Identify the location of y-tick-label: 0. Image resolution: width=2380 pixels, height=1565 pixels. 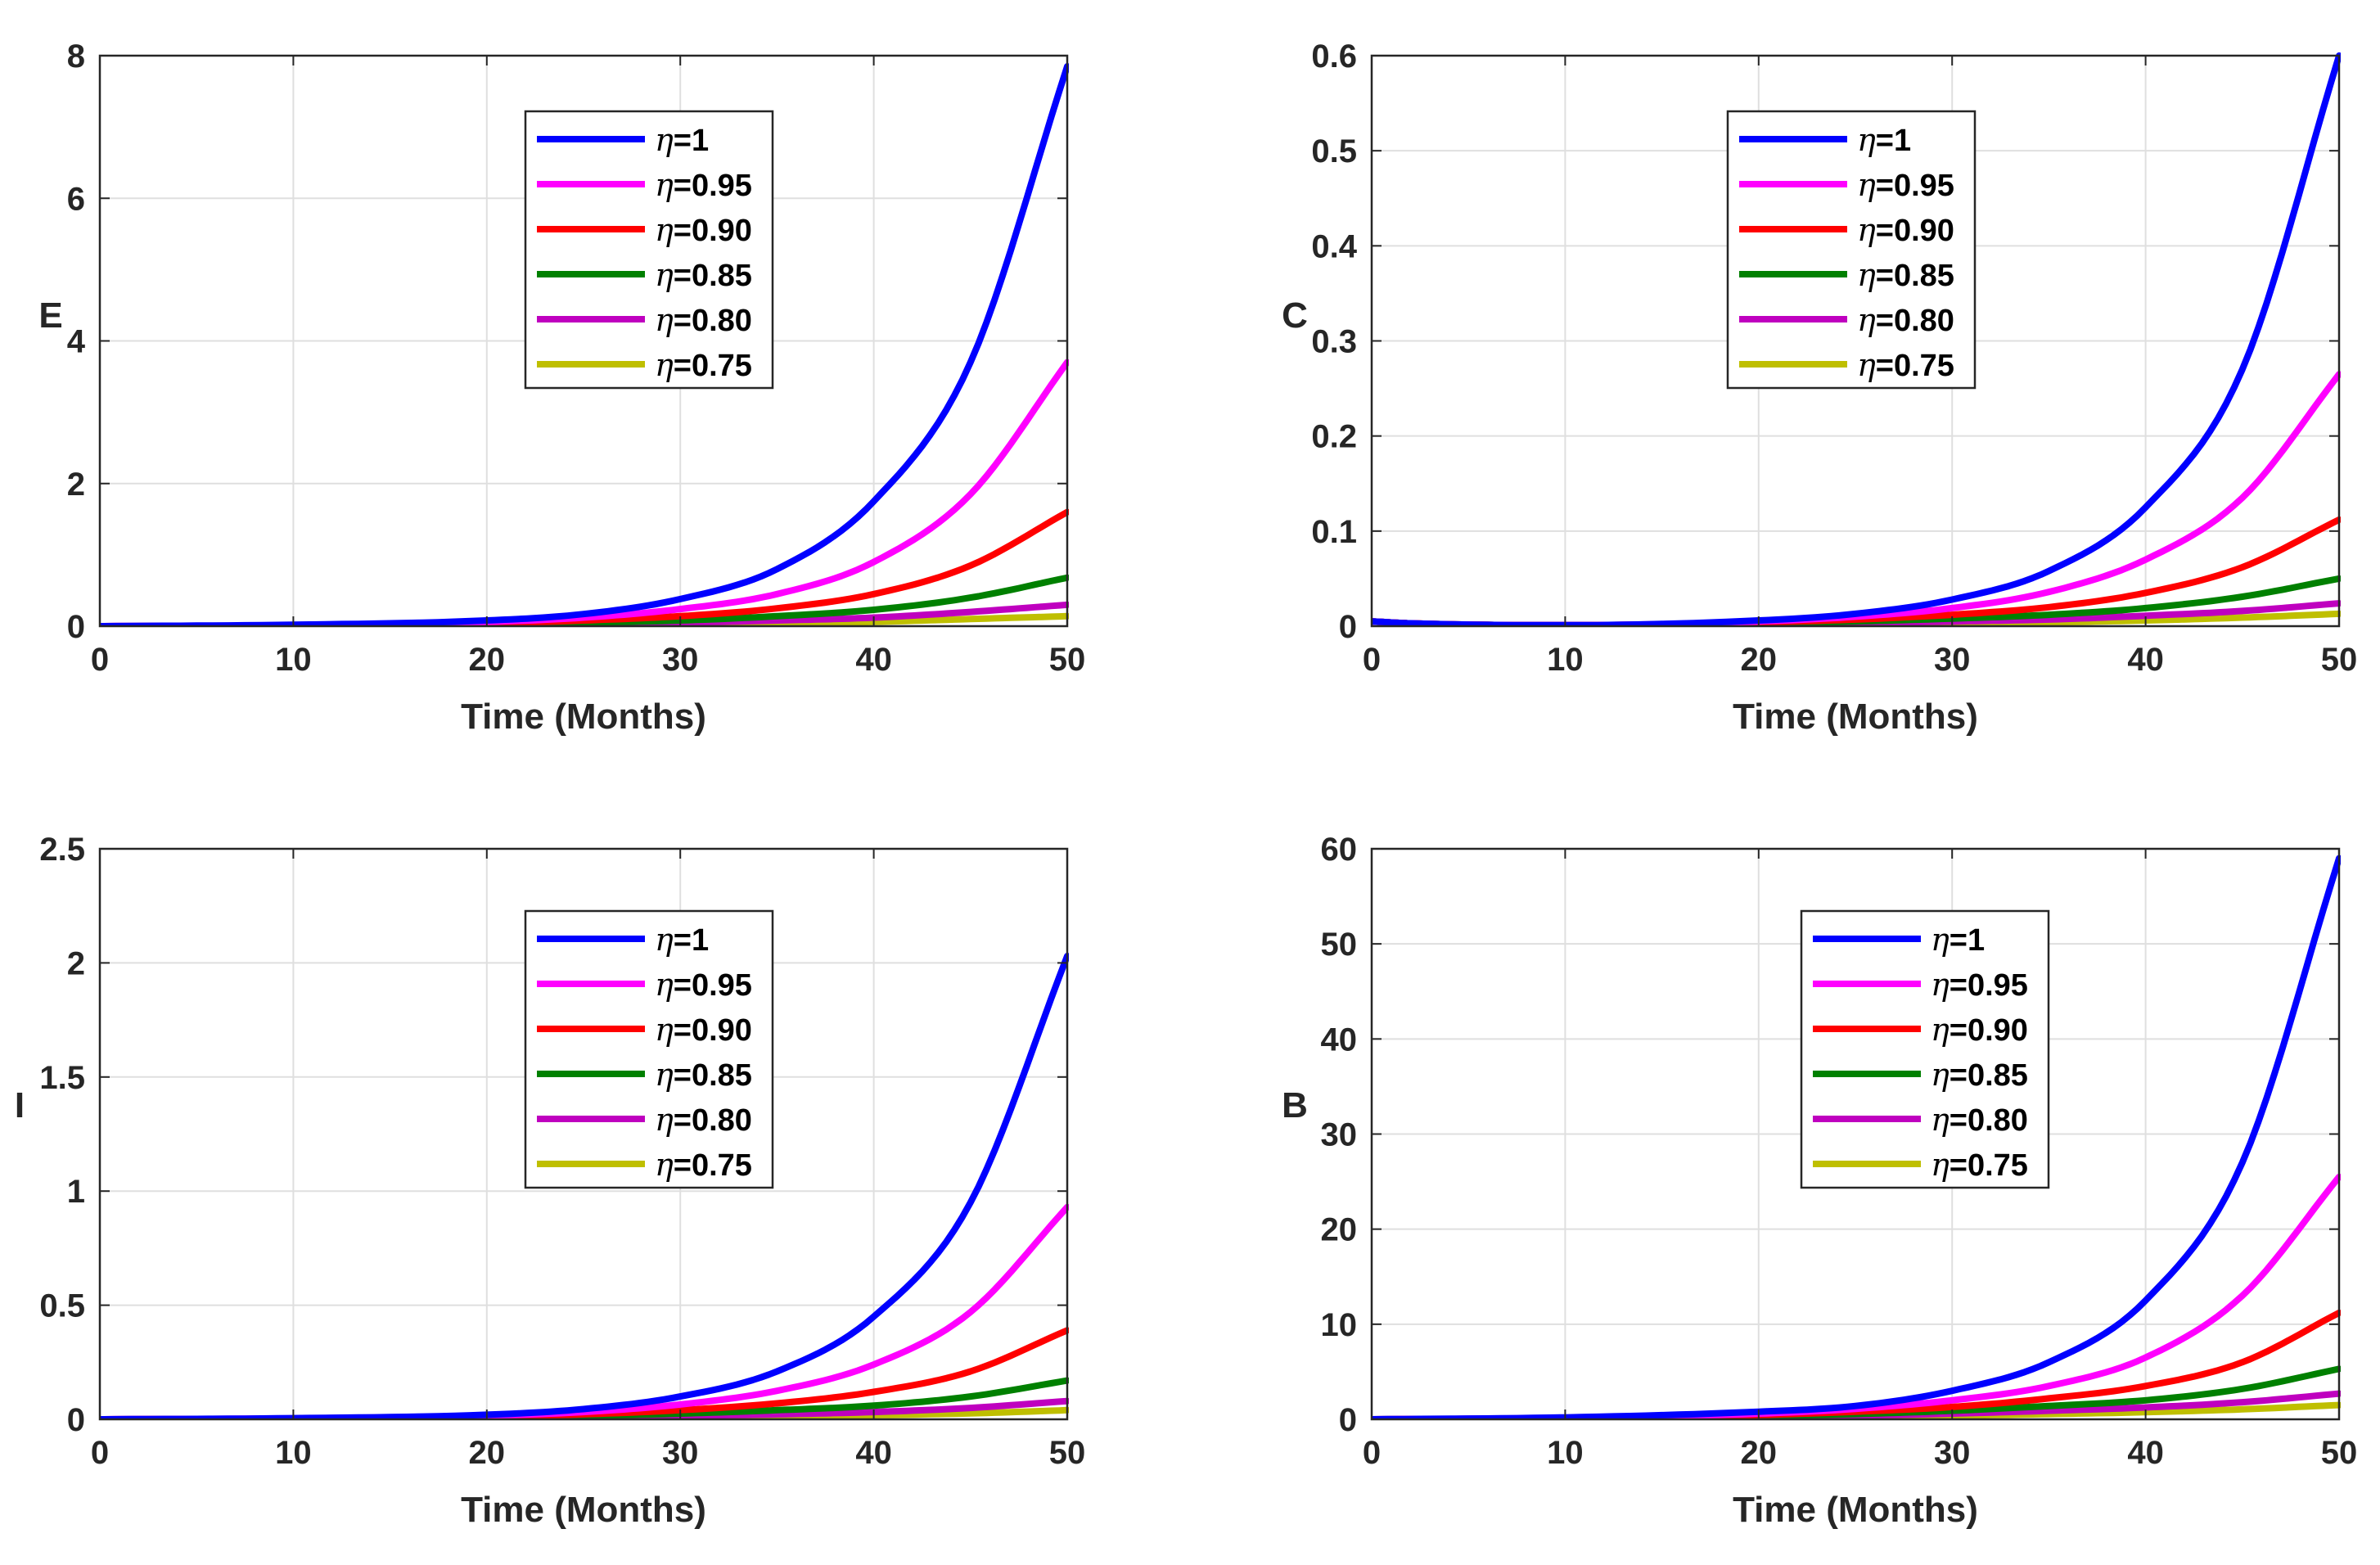
(1348, 1420).